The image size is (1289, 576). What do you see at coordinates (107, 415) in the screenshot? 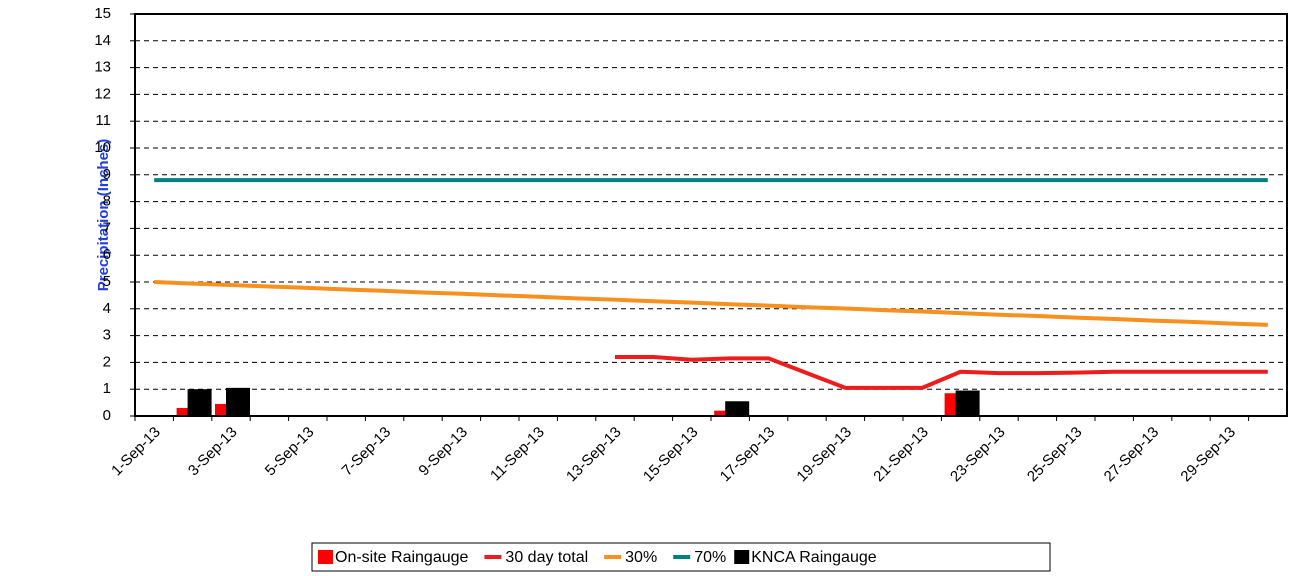
I see `y-tick-label: 0` at bounding box center [107, 415].